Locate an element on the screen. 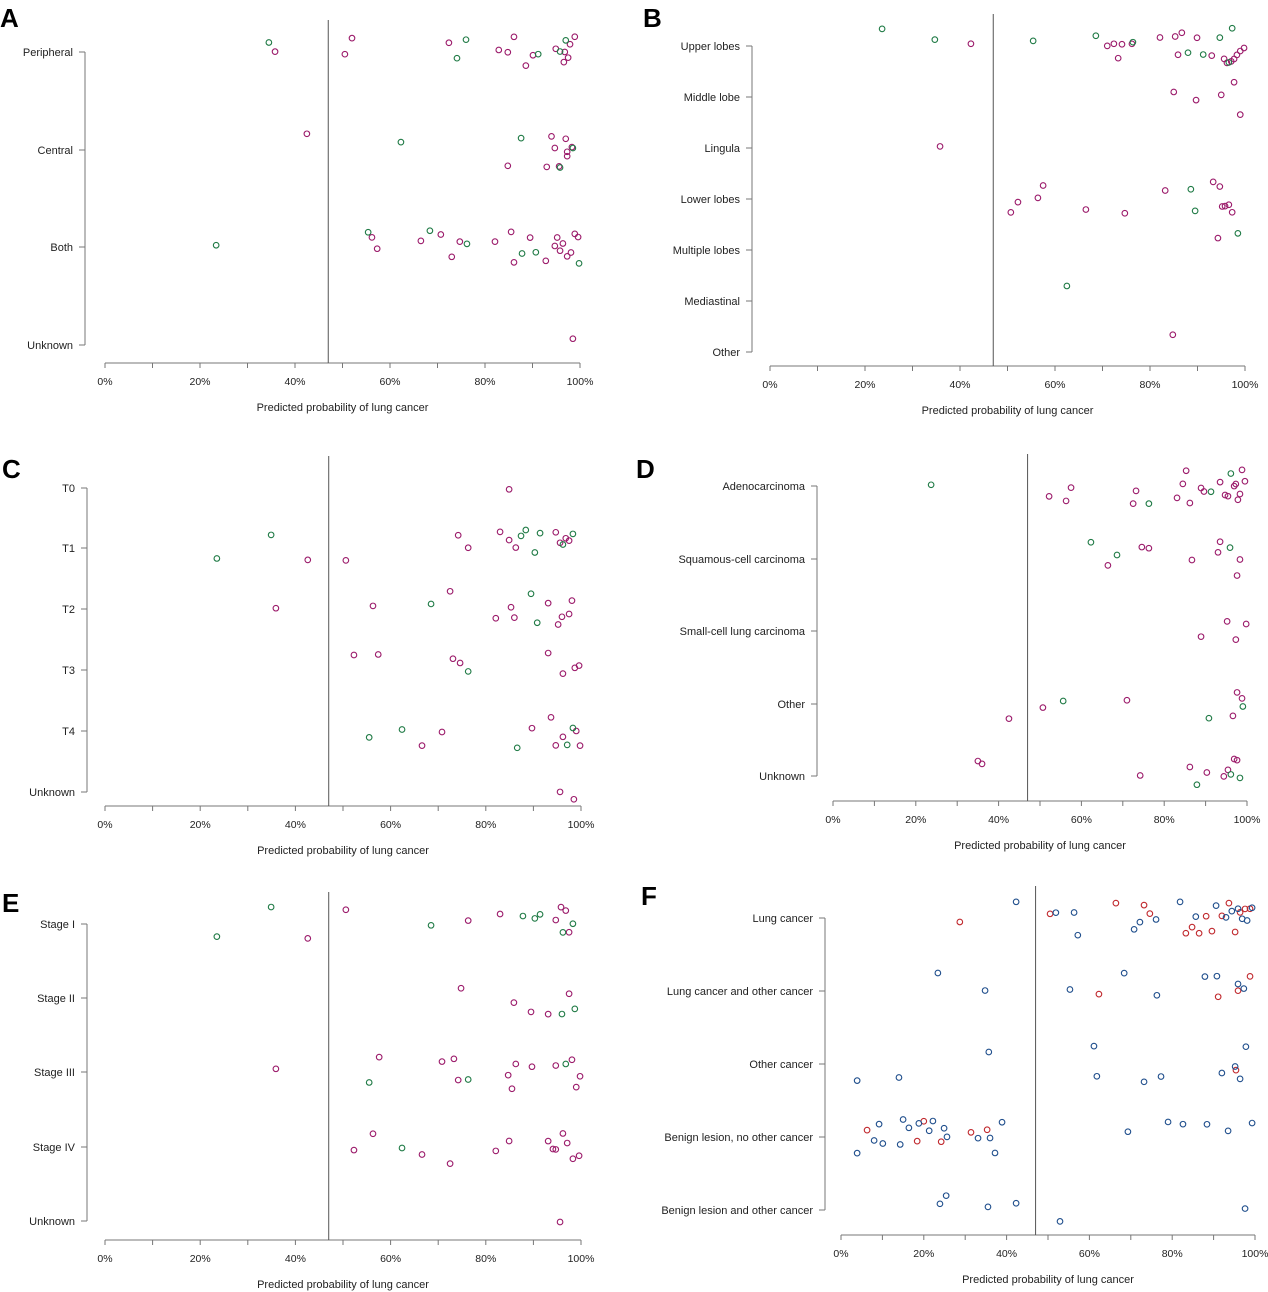 This screenshot has height=1292, width=1268. category-label: Unknown is located at coordinates (52, 793).